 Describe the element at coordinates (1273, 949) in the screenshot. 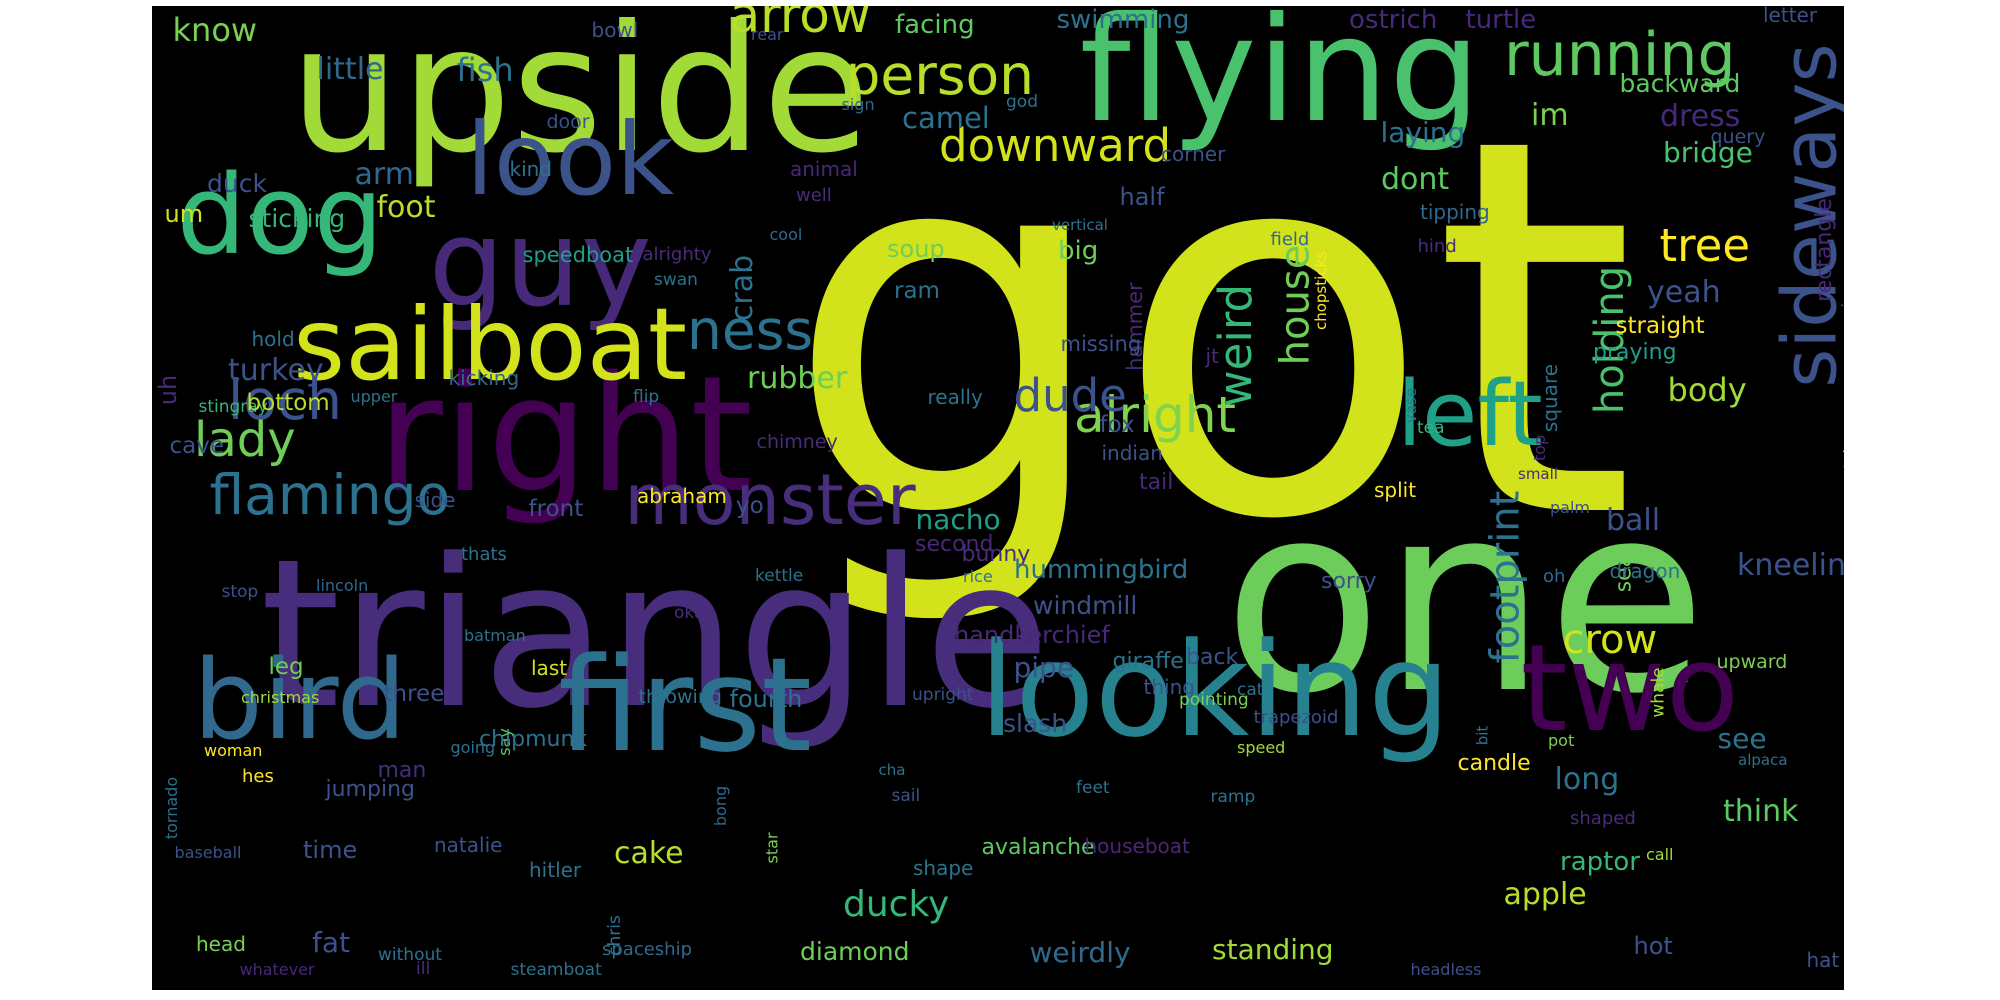

I see `word-standing: standing` at that location.